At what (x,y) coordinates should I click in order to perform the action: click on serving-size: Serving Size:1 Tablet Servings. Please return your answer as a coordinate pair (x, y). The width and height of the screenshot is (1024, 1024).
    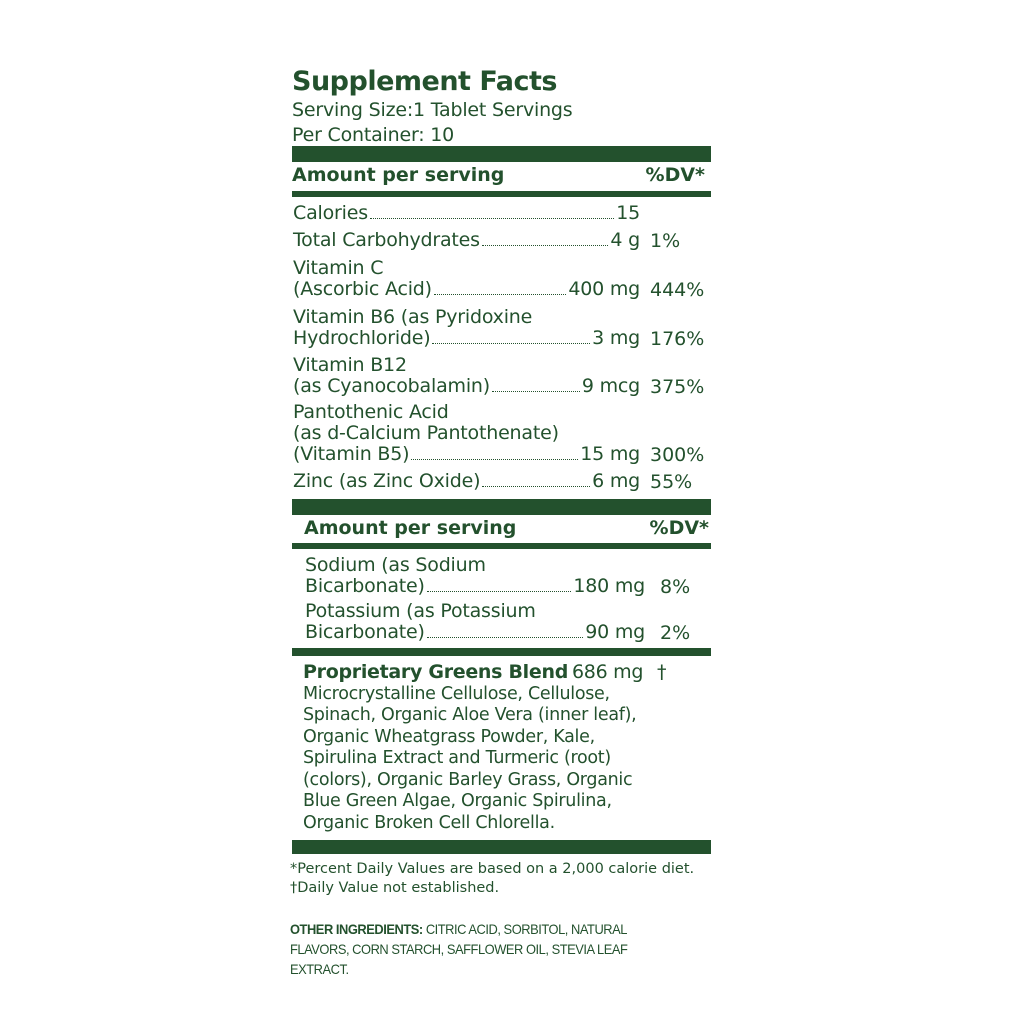
    Looking at the image, I should click on (432, 110).